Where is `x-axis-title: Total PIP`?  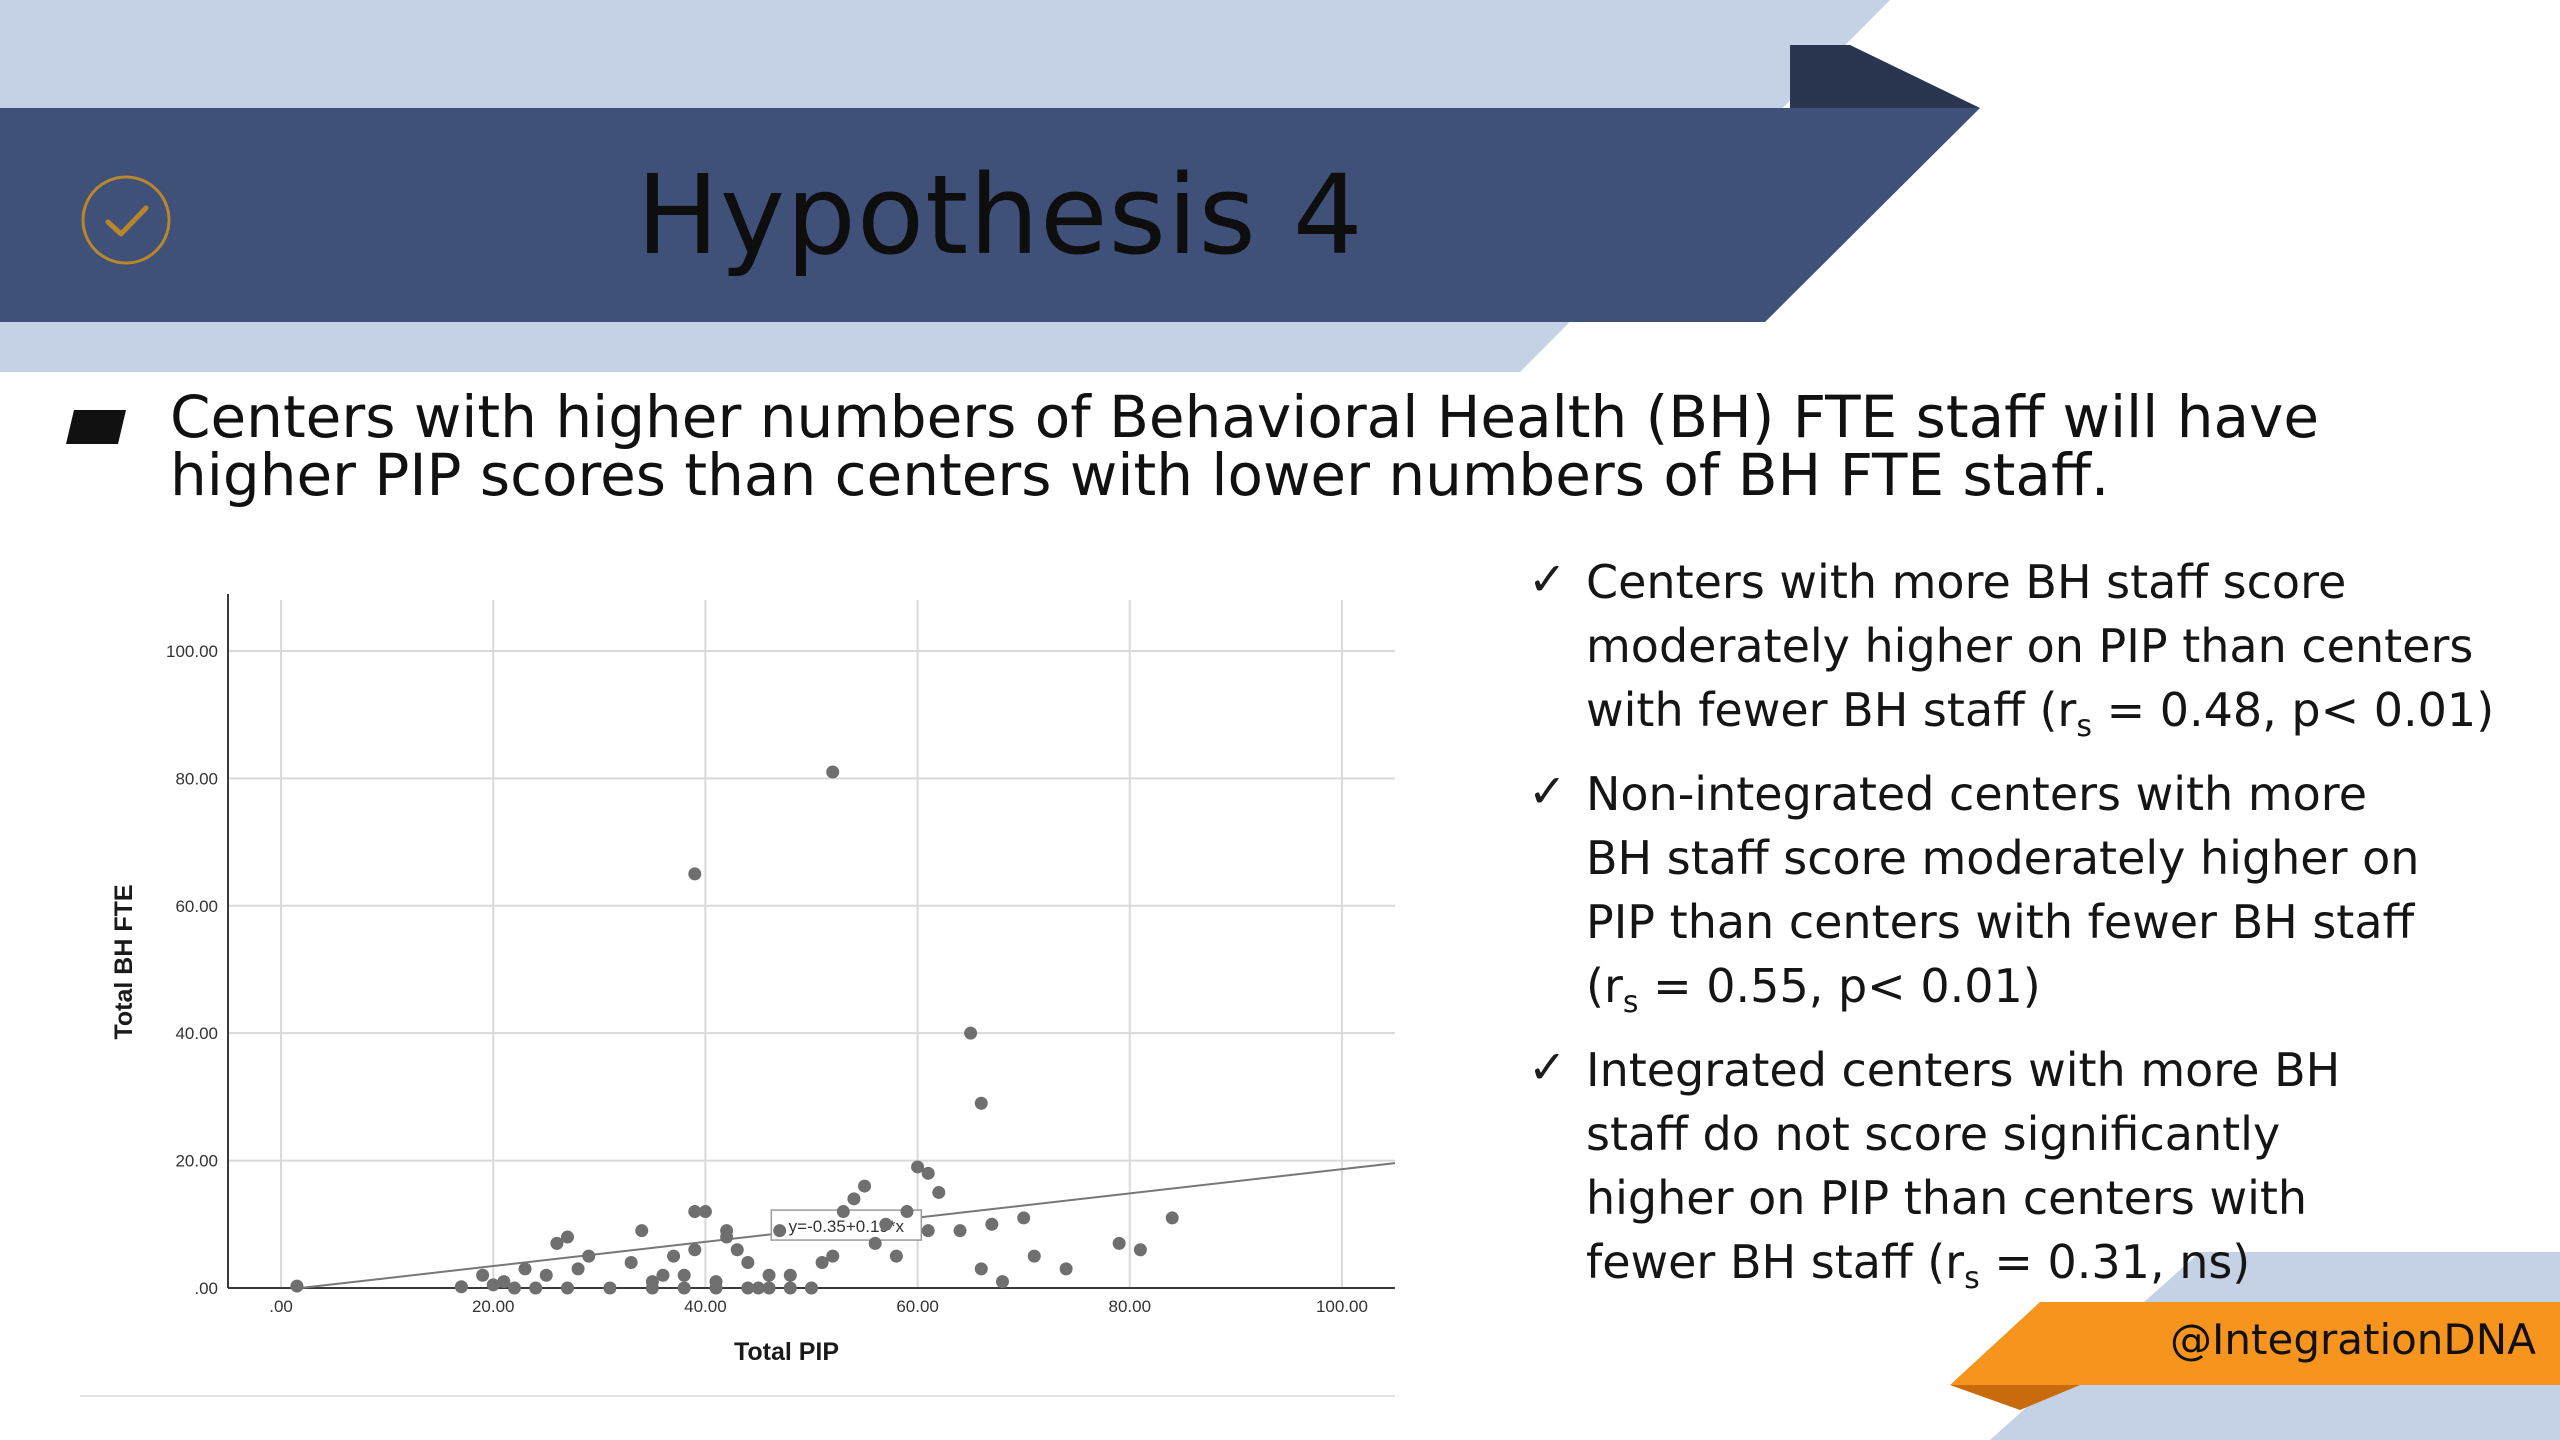 x-axis-title: Total PIP is located at coordinates (786, 1352).